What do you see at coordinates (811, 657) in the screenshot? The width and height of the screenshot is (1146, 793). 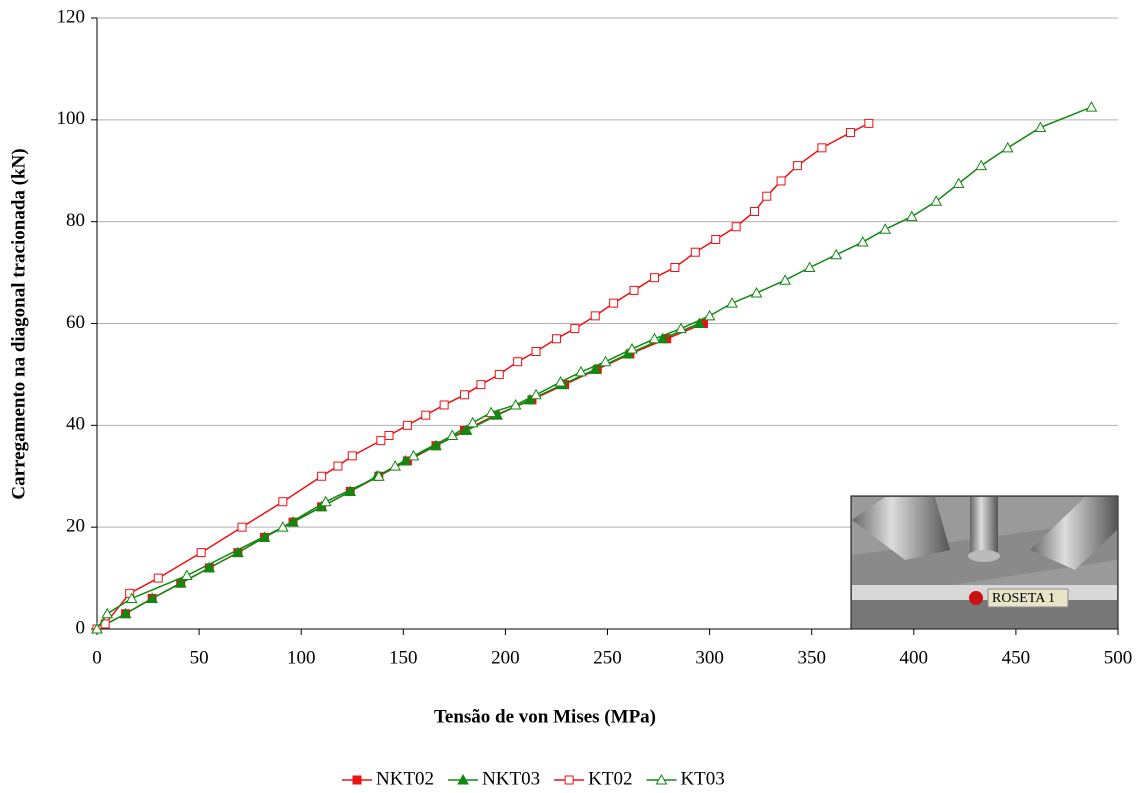 I see `x-tick-label: 350` at bounding box center [811, 657].